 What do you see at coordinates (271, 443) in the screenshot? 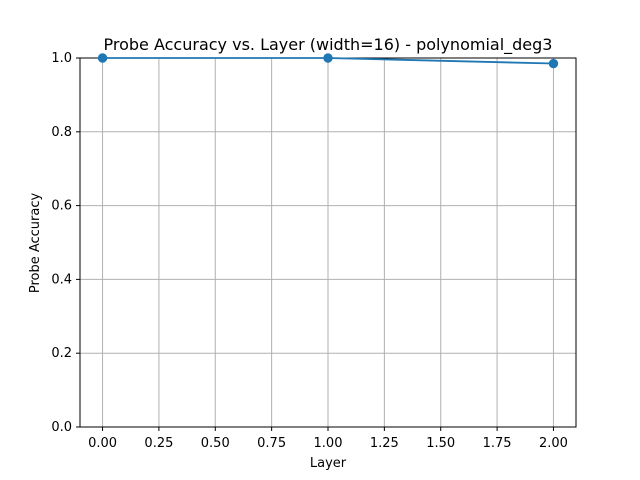
I see `x-tick-label: 0.75` at bounding box center [271, 443].